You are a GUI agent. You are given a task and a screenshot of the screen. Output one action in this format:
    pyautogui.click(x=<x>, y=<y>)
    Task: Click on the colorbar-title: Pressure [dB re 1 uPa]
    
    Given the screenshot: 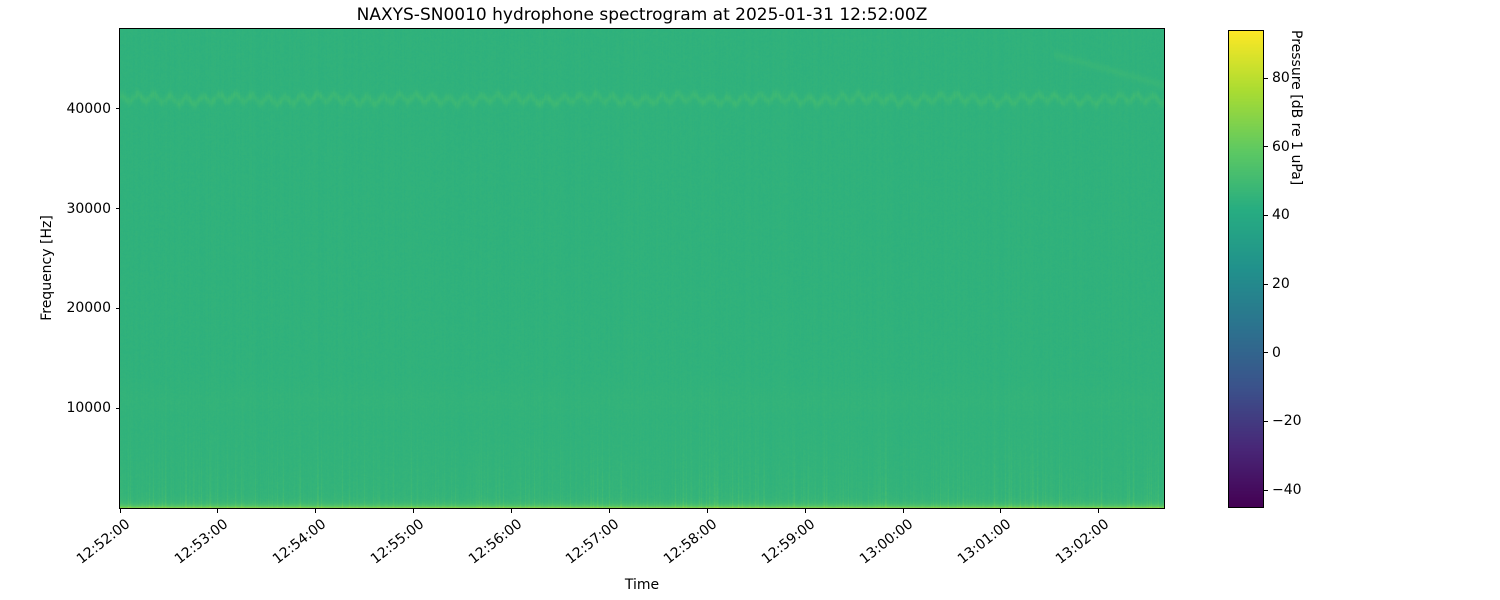 What is the action you would take?
    pyautogui.click(x=1296, y=108)
    